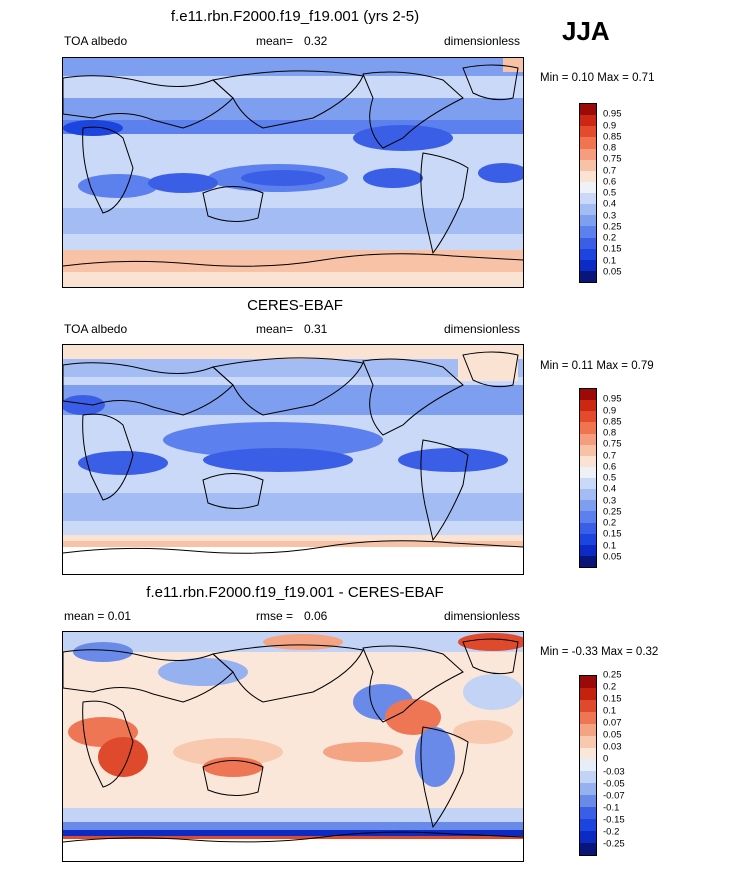 Image resolution: width=733 pixels, height=872 pixels. What do you see at coordinates (614, 796) in the screenshot?
I see `colorbar-tick-label: -0.07` at bounding box center [614, 796].